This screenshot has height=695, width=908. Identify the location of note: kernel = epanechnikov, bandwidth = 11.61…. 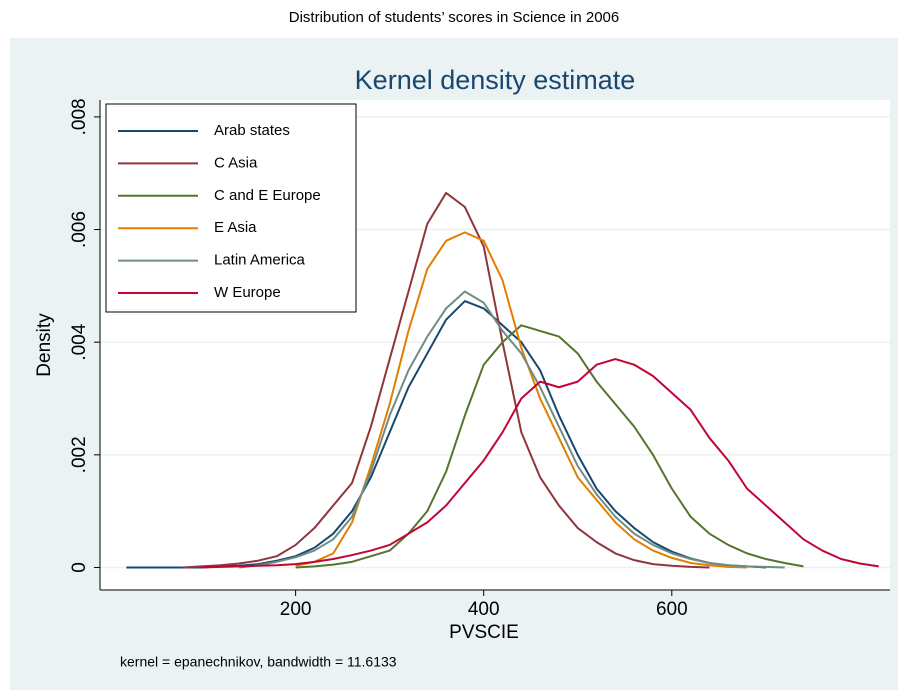
(258, 662).